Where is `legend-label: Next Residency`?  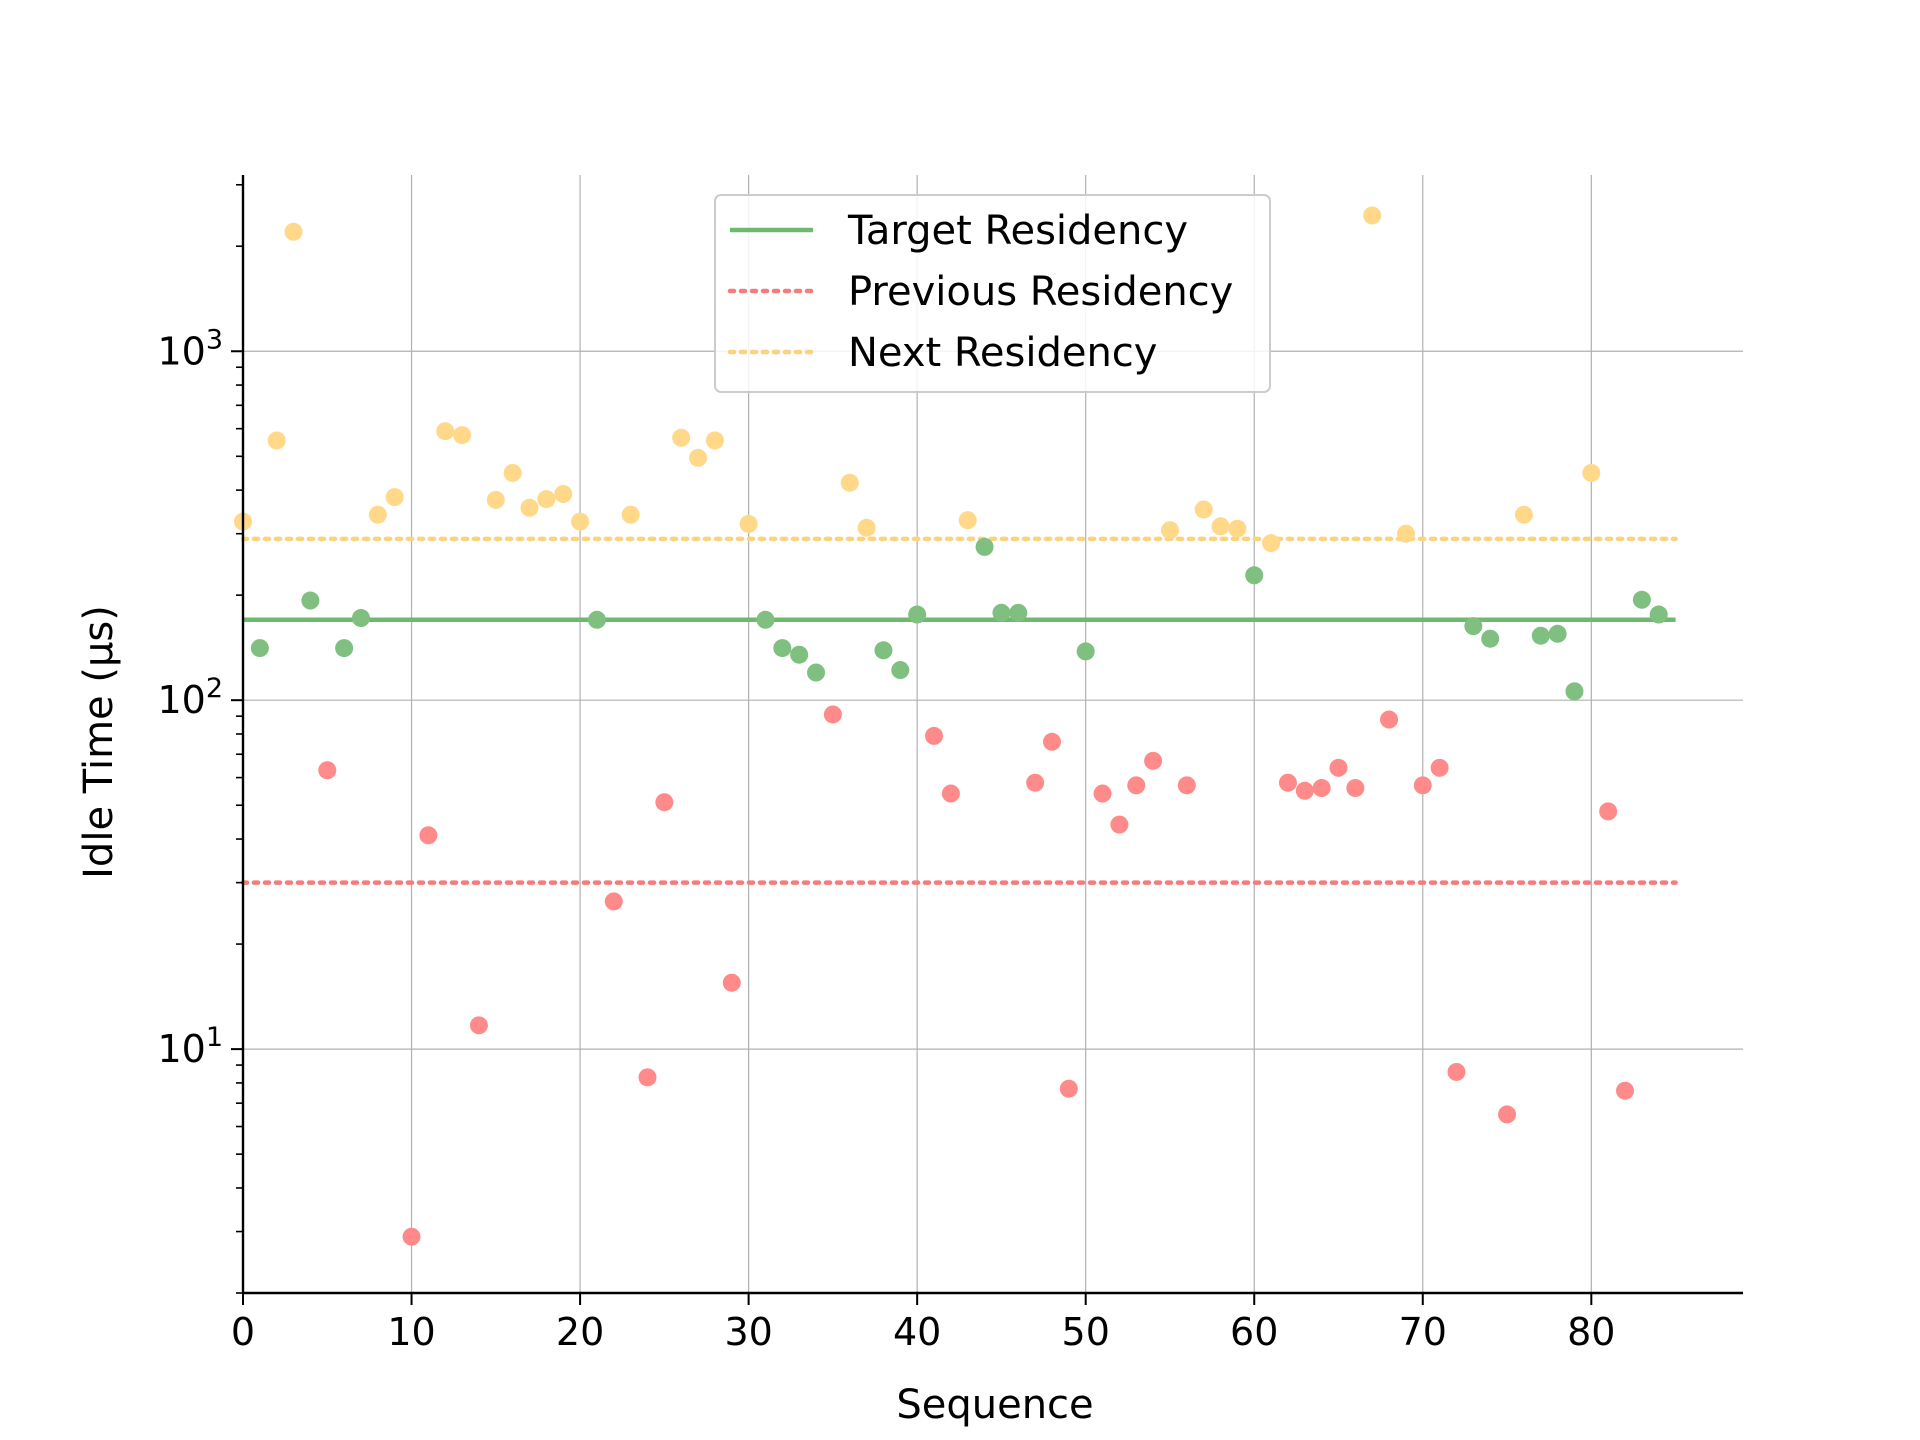
legend-label: Next Residency is located at coordinates (1002, 353).